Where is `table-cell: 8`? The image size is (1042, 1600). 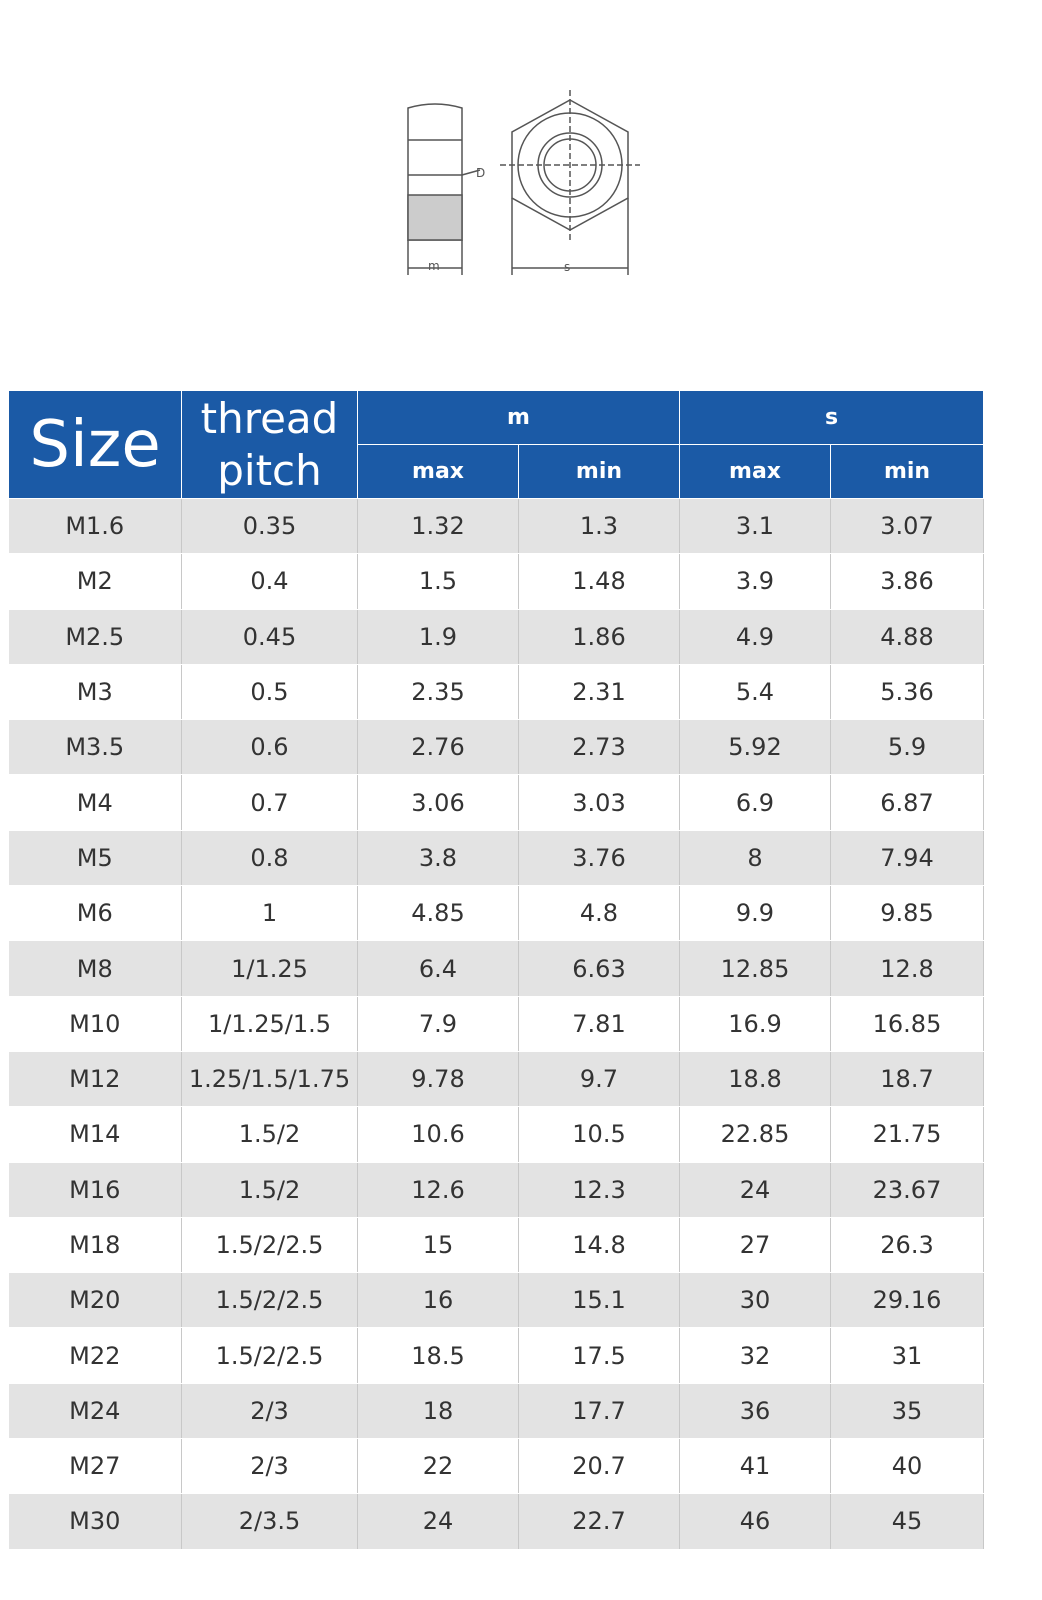 table-cell: 8 is located at coordinates (755, 858).